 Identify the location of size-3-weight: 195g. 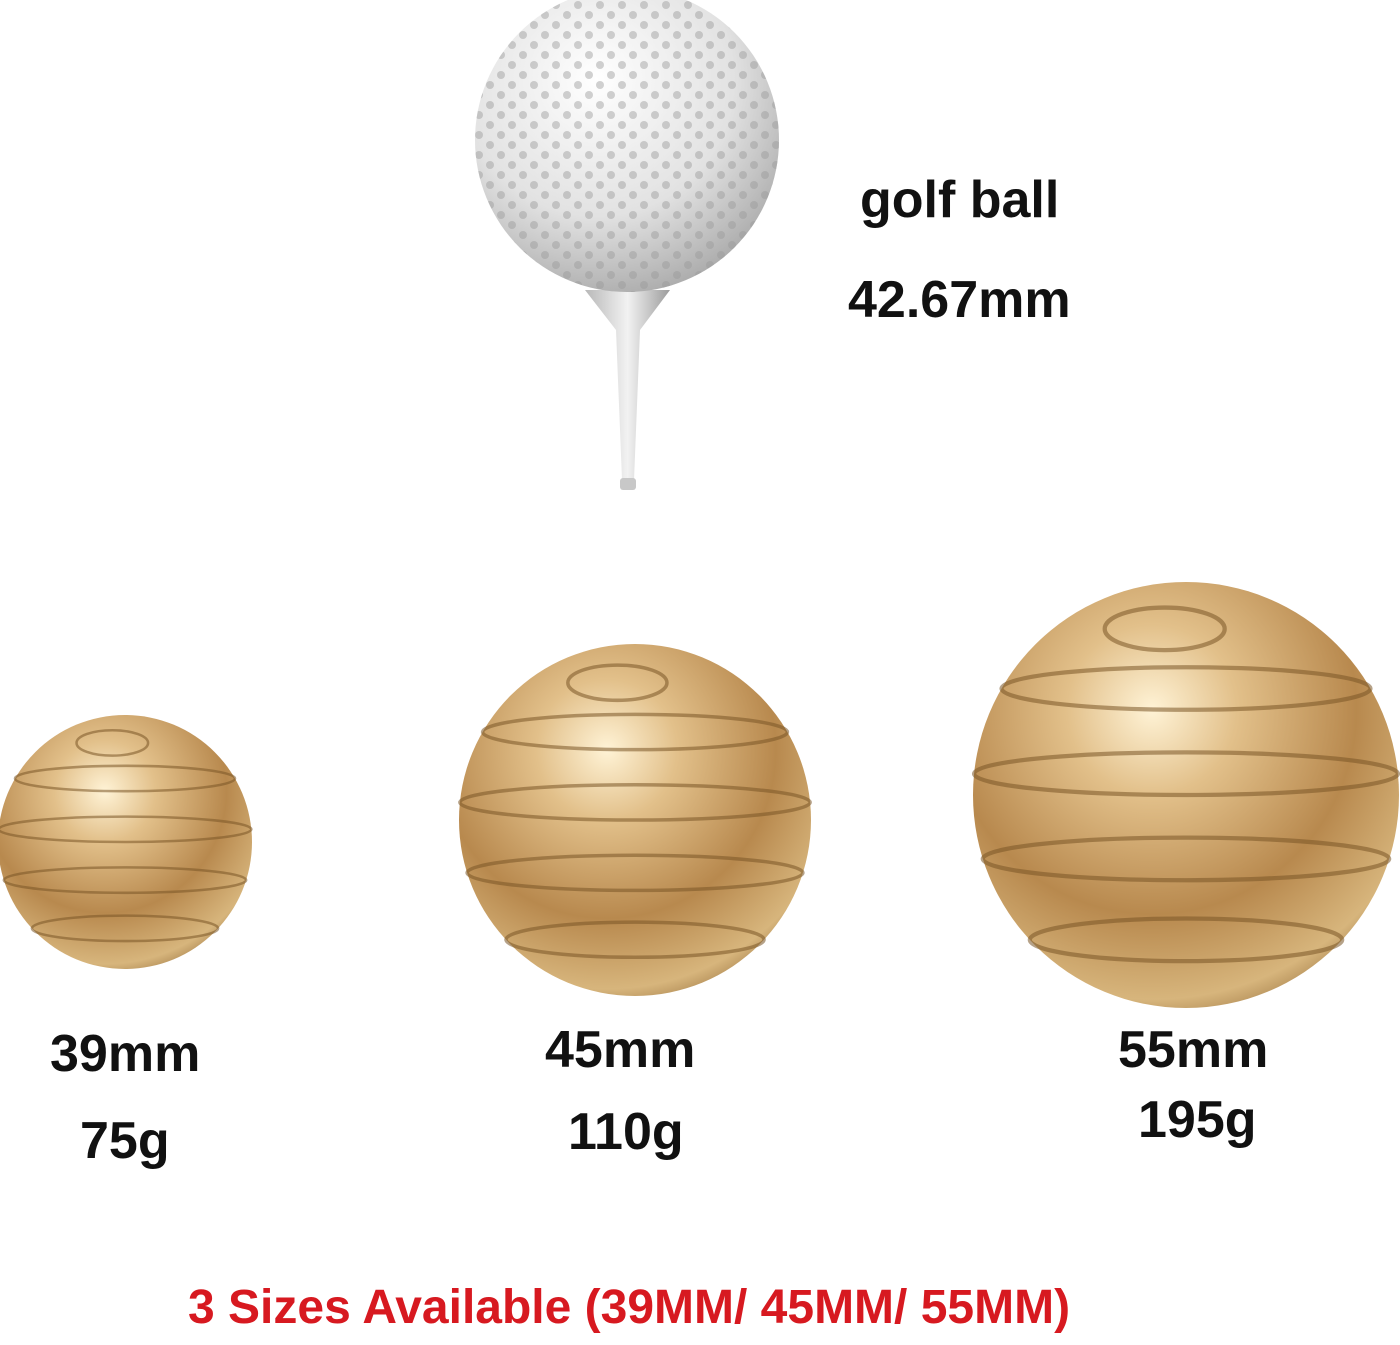
(1197, 1120).